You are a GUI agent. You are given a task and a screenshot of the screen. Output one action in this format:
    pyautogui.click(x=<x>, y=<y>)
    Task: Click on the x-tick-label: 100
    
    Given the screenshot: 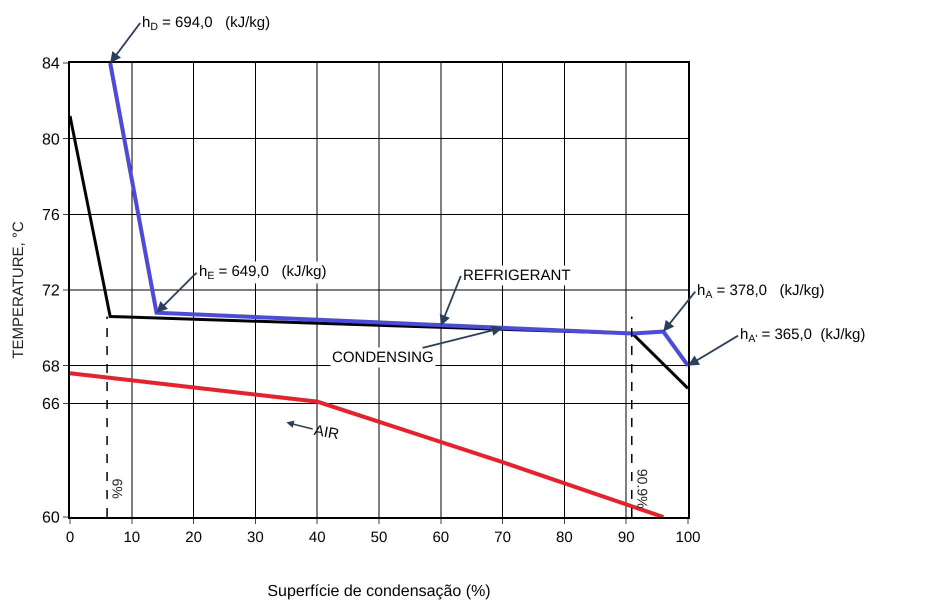 What is the action you would take?
    pyautogui.click(x=688, y=537)
    